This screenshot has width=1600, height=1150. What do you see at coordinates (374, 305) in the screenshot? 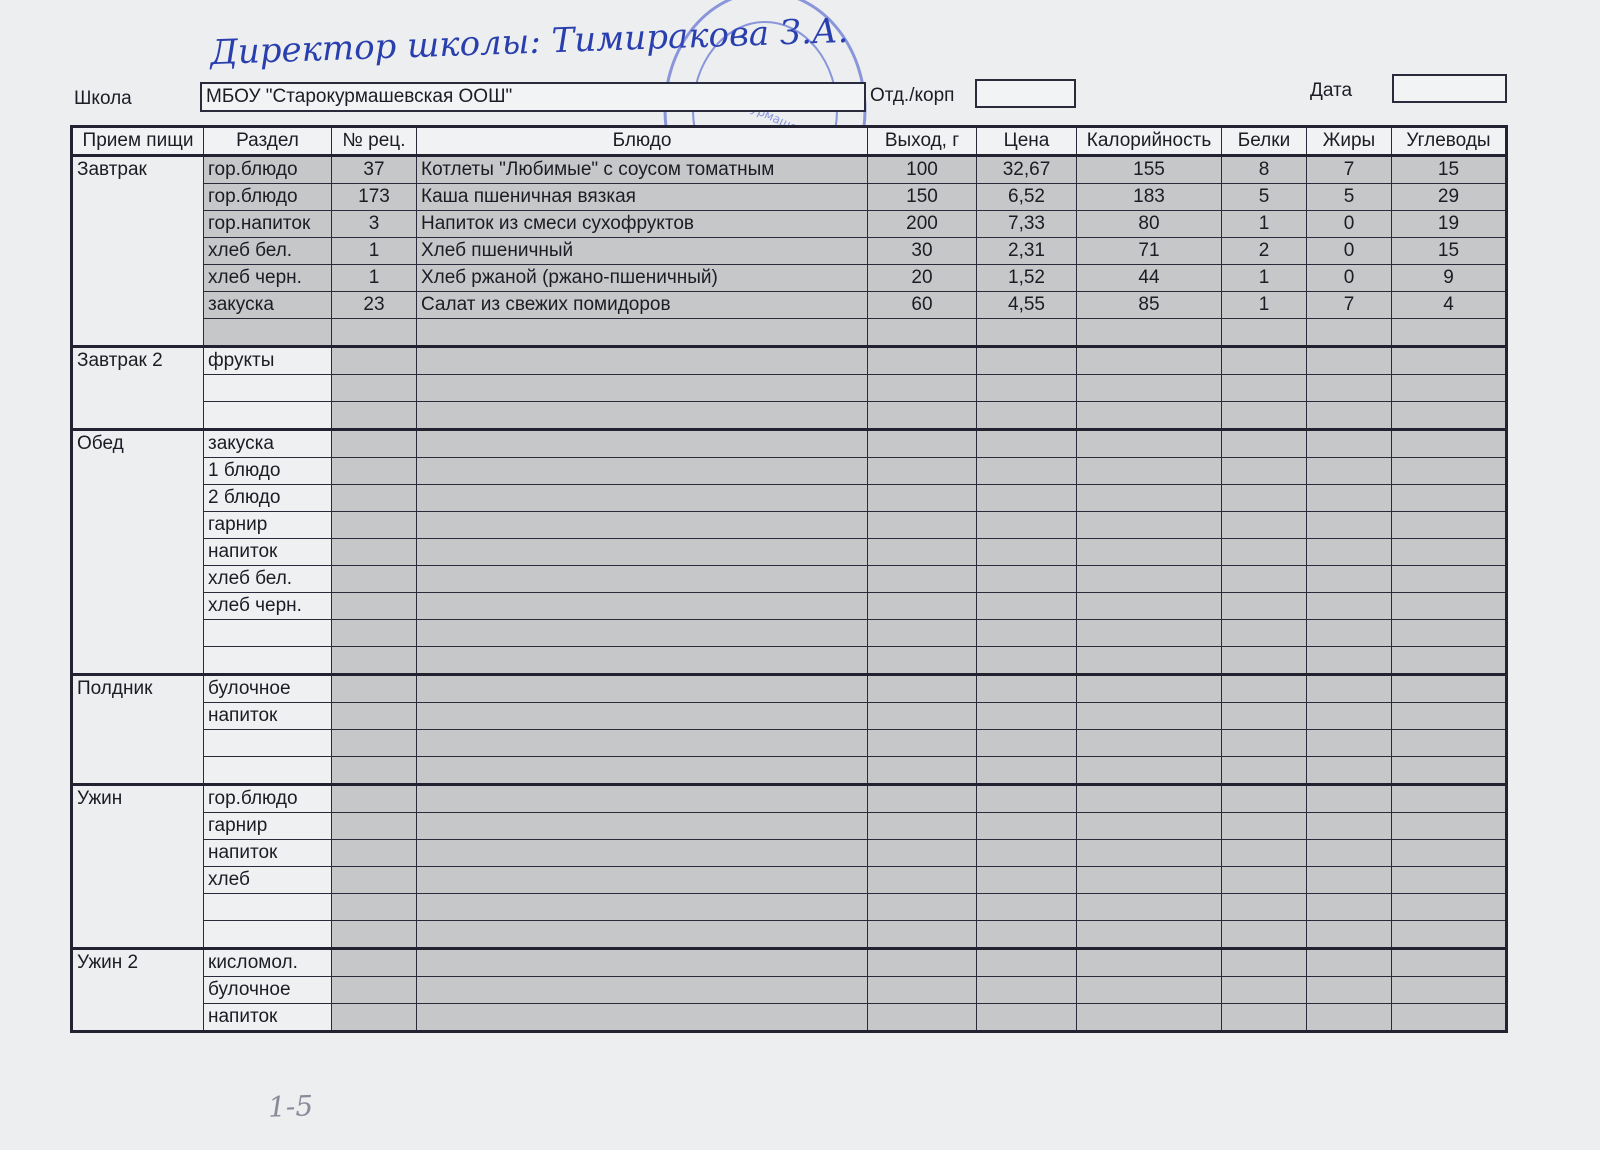
I see `recipe-number-cell: 23` at bounding box center [374, 305].